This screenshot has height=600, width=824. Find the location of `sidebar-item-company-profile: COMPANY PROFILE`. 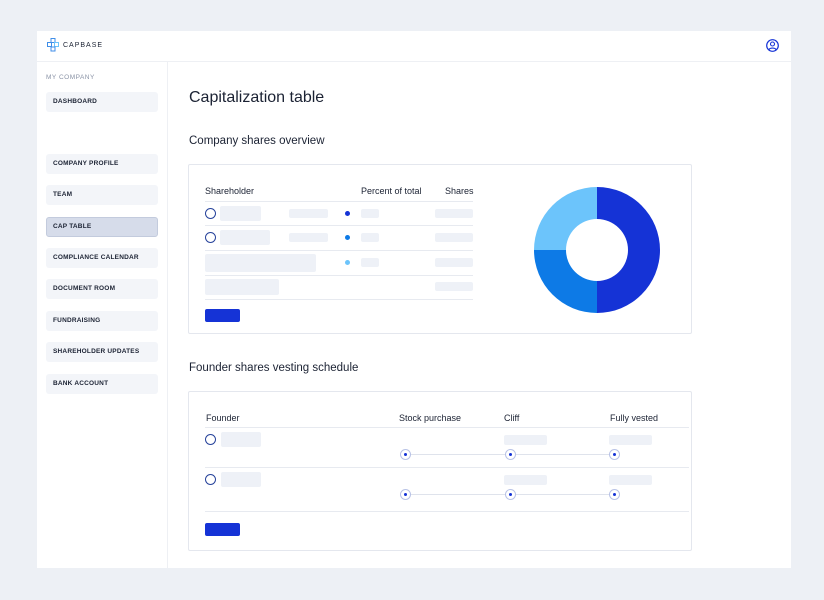

sidebar-item-company-profile: COMPANY PROFILE is located at coordinates (102, 164).